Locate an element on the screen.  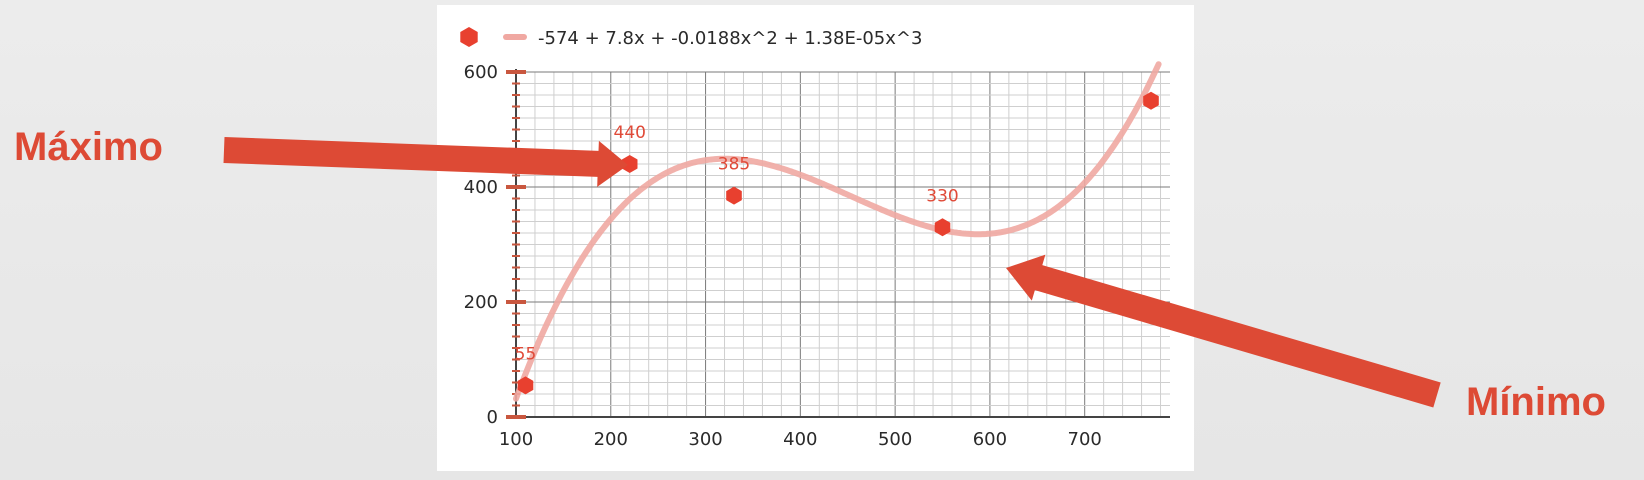
legend: -574 + 7.8x + -0.0188x^2 + 1.38E-05x^3 is located at coordinates (691, 38).